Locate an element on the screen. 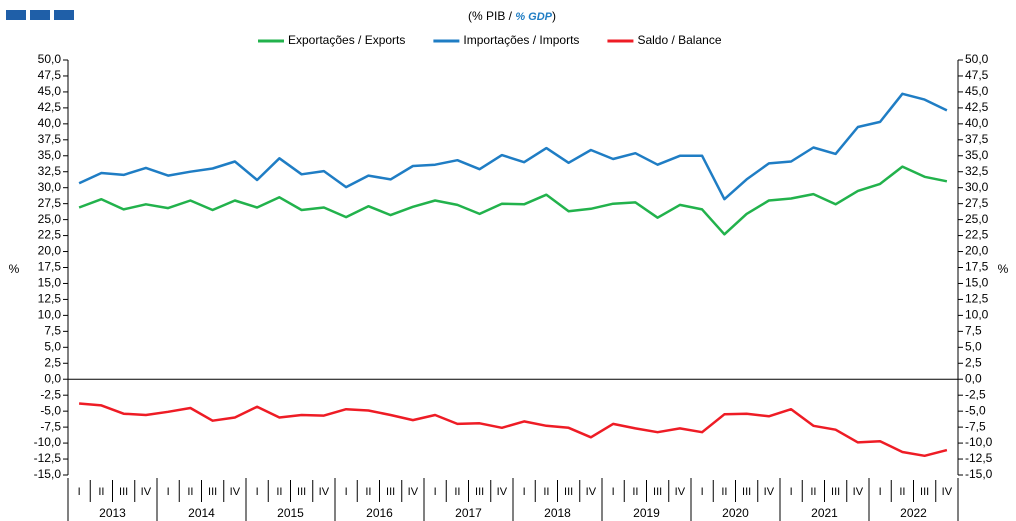 The image size is (1016, 521). subtitle-part: ) is located at coordinates (554, 16).